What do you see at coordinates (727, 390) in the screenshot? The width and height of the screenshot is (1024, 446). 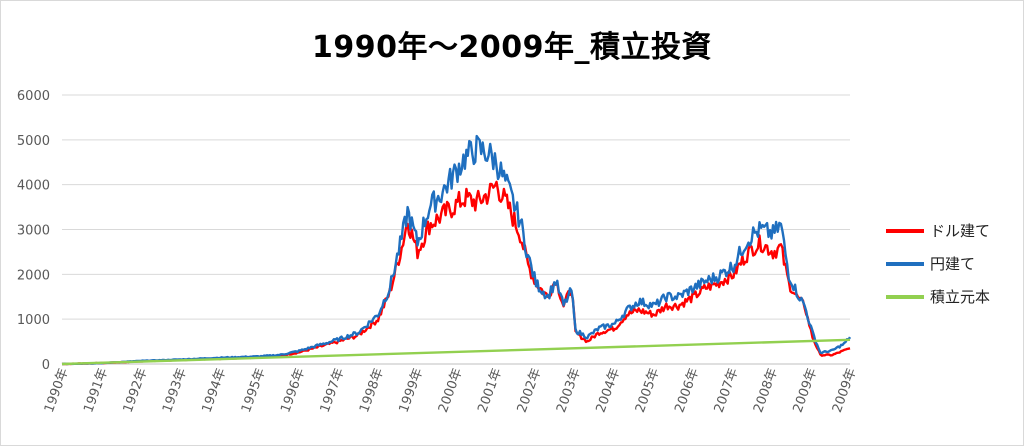 I see `x-tick-label: 2007年` at bounding box center [727, 390].